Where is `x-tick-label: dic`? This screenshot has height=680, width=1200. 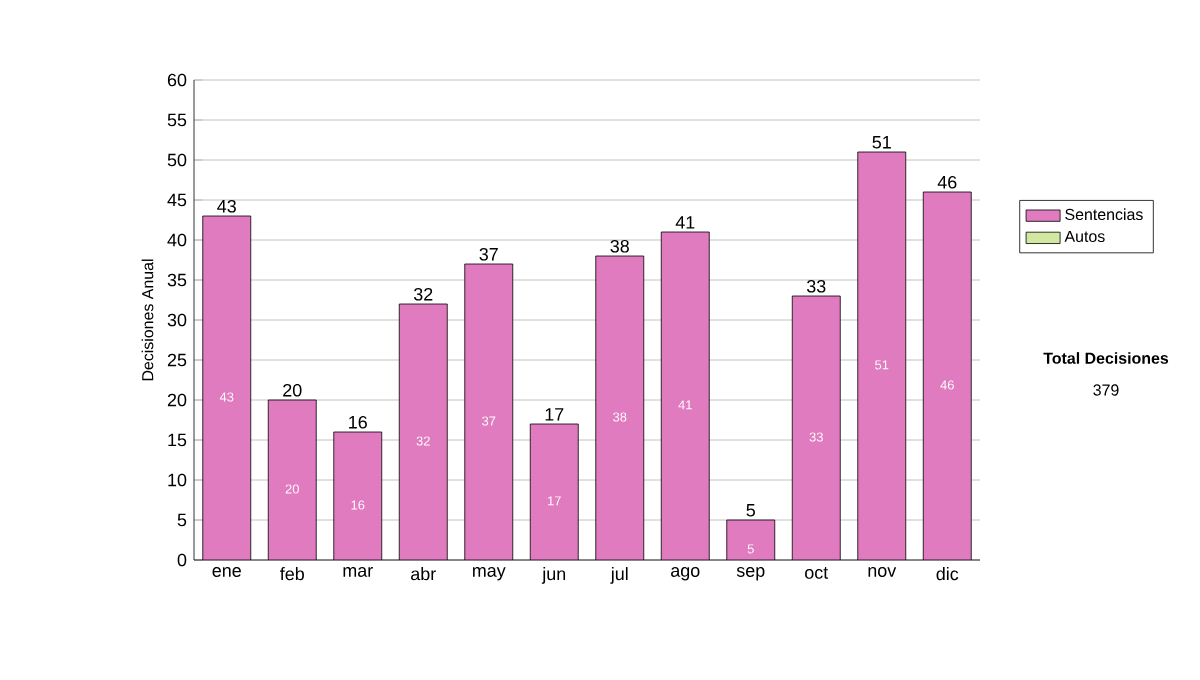 x-tick-label: dic is located at coordinates (947, 574).